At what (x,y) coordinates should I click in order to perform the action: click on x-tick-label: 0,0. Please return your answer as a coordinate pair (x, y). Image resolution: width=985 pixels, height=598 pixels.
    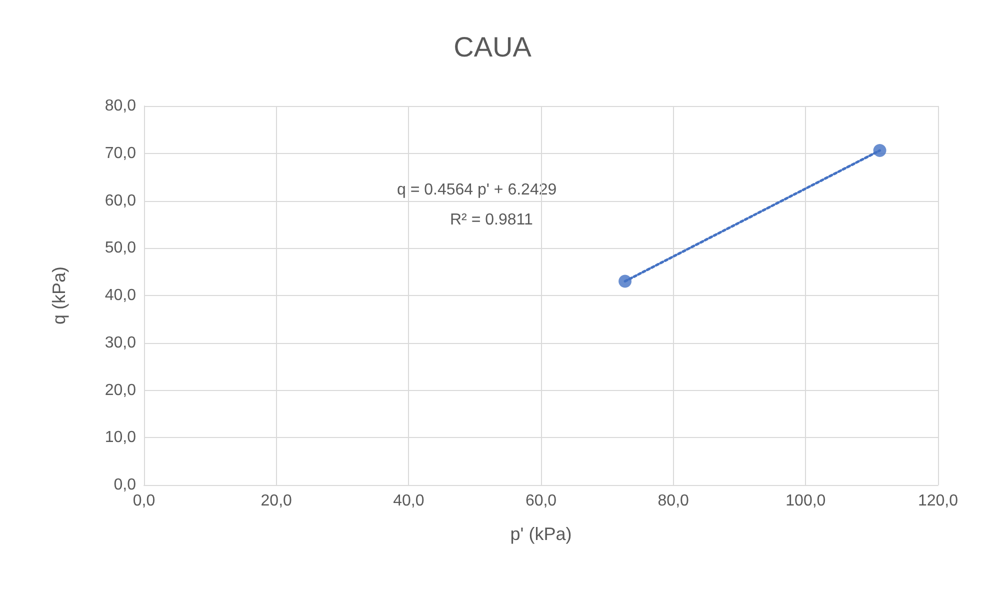
    Looking at the image, I should click on (144, 501).